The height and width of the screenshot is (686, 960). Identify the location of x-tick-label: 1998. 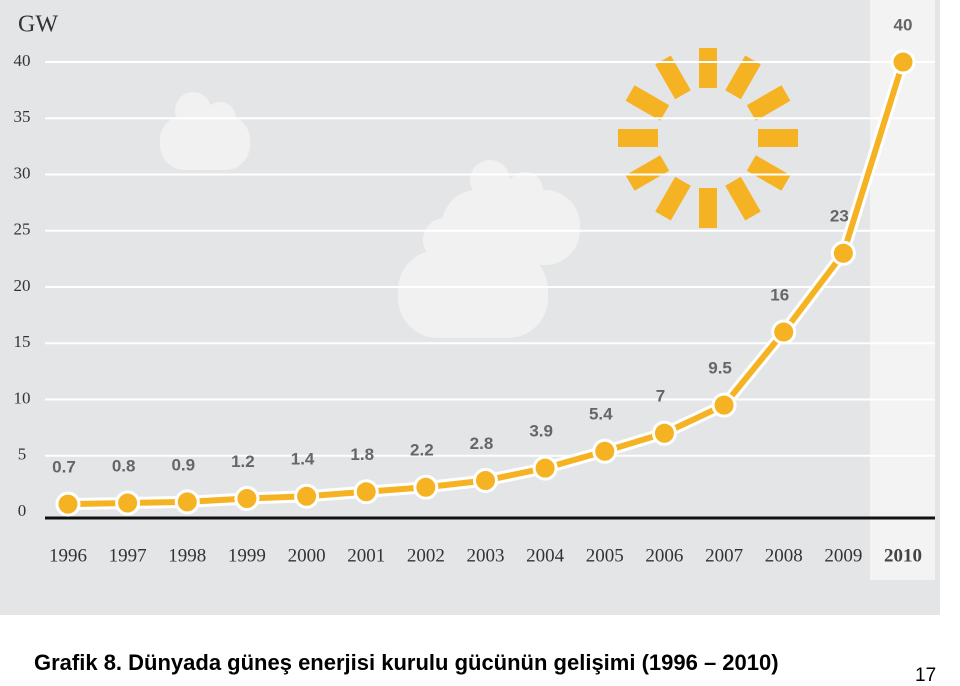
(187, 555).